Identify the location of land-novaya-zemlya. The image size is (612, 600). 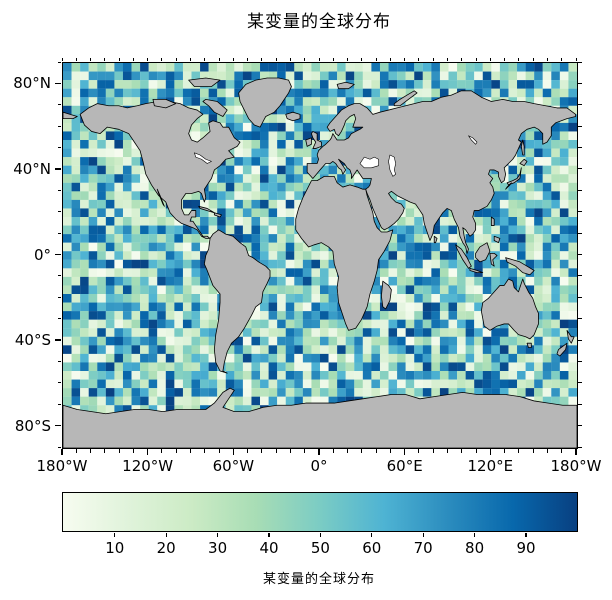
(405, 98).